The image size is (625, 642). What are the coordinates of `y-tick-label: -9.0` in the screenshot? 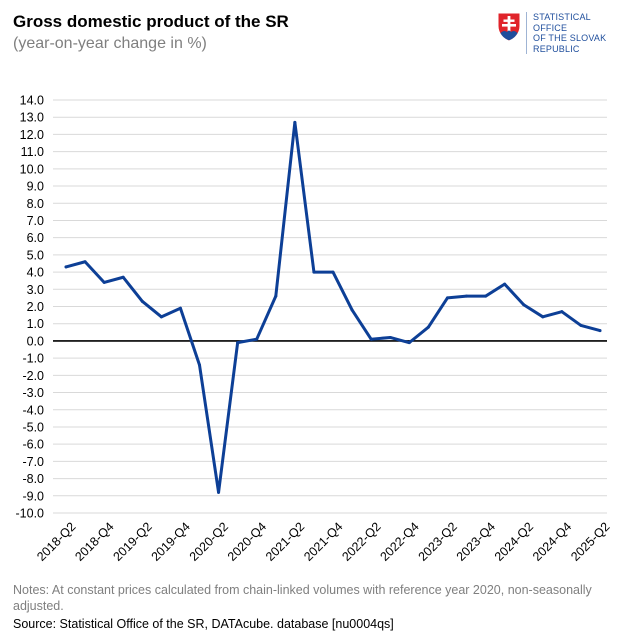 It's located at (33, 496).